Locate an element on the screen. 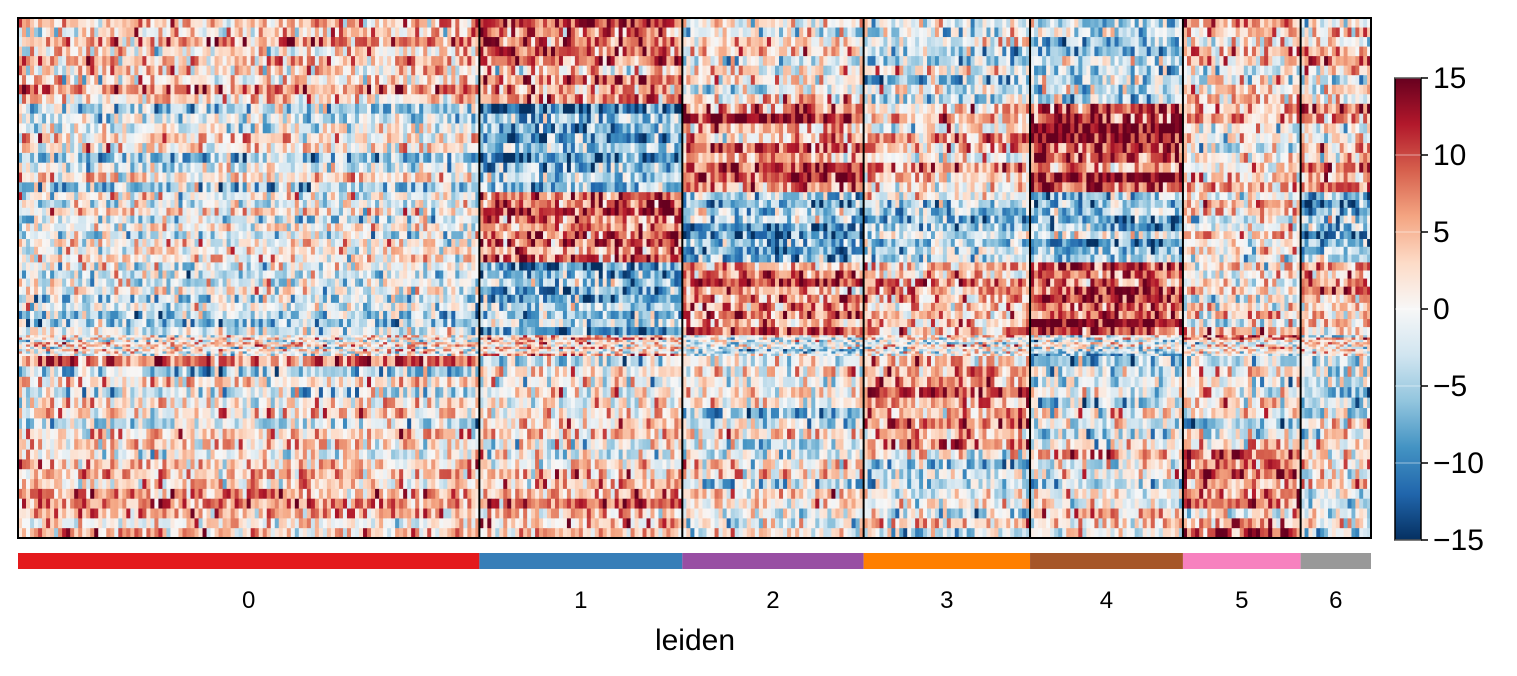  colorbar-tick-label: −5 is located at coordinates (1450, 386).